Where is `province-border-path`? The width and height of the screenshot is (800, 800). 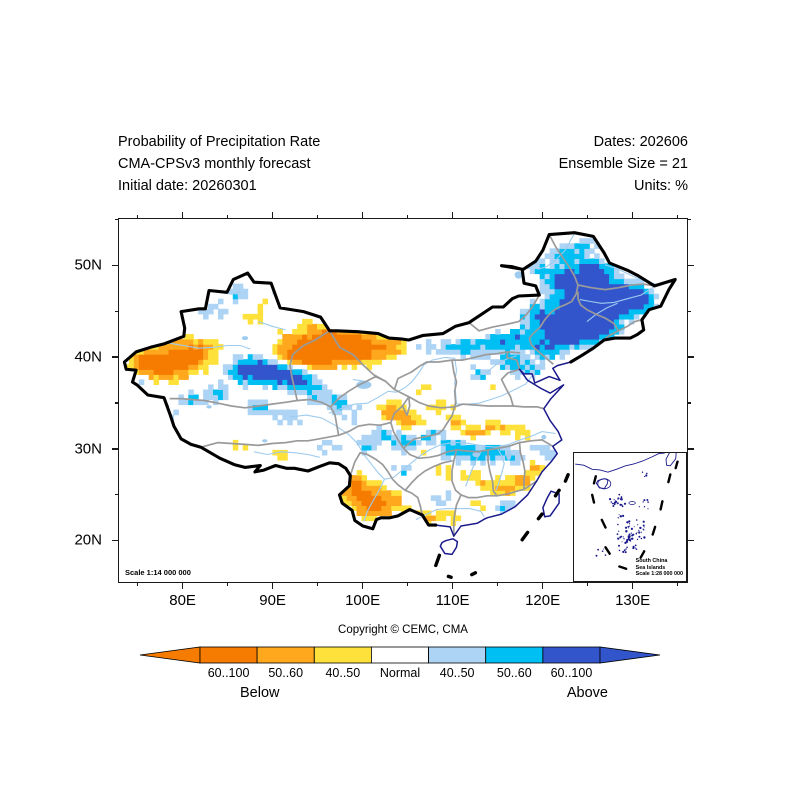
province-border-path is located at coordinates (598, 311).